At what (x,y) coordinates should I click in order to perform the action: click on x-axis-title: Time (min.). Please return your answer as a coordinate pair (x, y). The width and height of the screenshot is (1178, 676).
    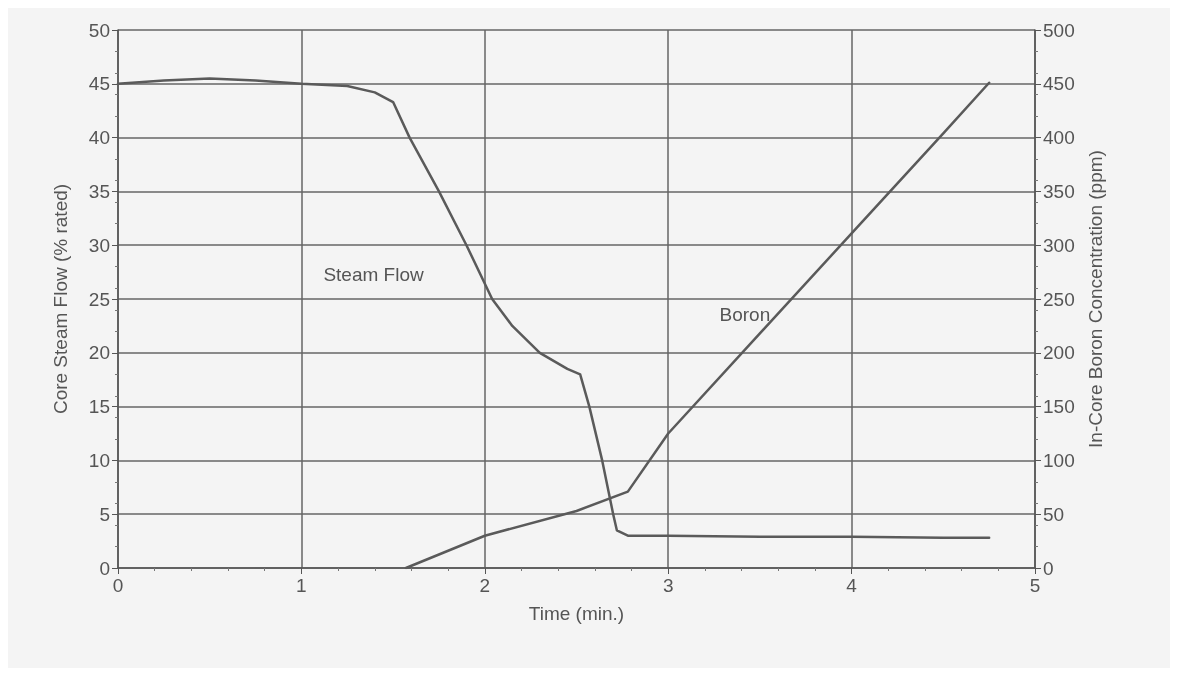
    Looking at the image, I should click on (576, 613).